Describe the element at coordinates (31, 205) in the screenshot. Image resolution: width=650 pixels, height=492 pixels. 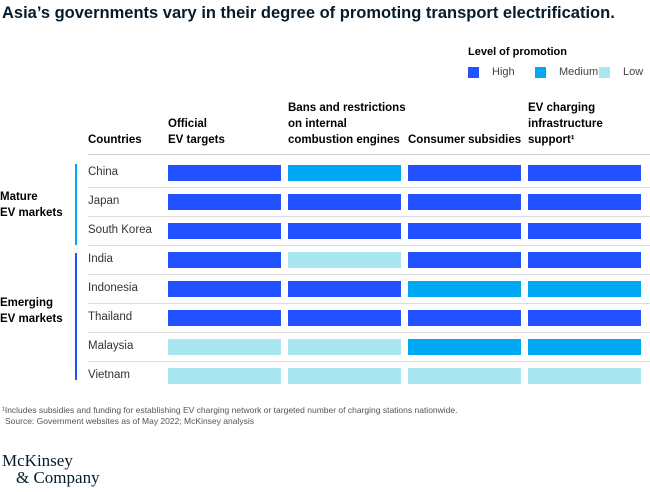
I see `group-label-mature: Mature EV markets` at that location.